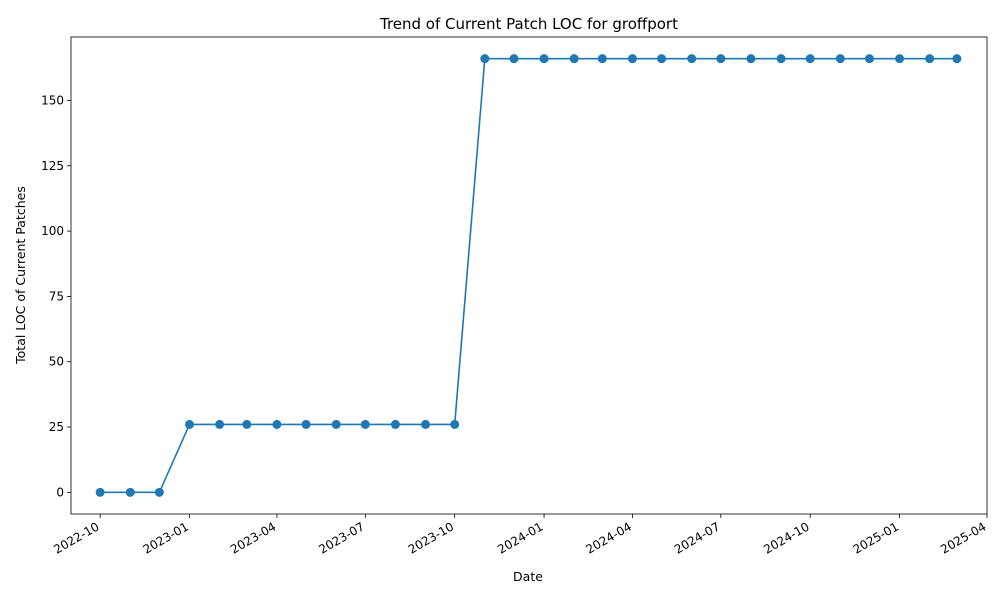 This screenshot has height=600, width=1000. What do you see at coordinates (520, 537) in the screenshot?
I see `x-tick-label: 2024-01` at bounding box center [520, 537].